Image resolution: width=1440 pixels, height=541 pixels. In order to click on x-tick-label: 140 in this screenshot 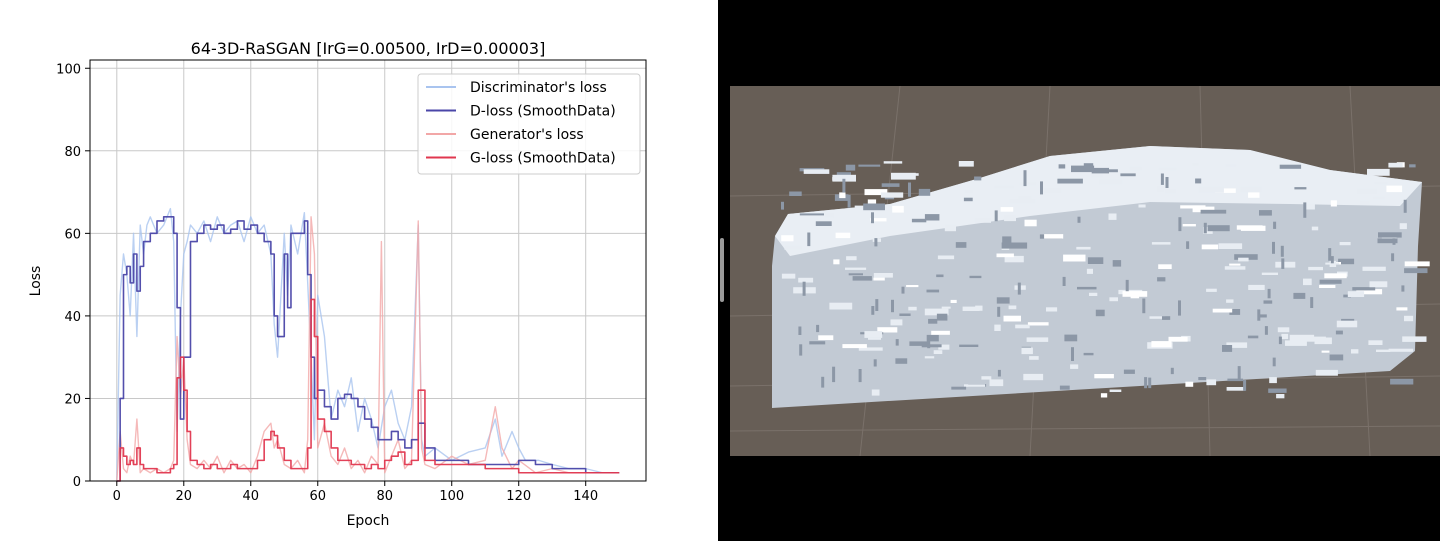, I will do `click(585, 496)`.